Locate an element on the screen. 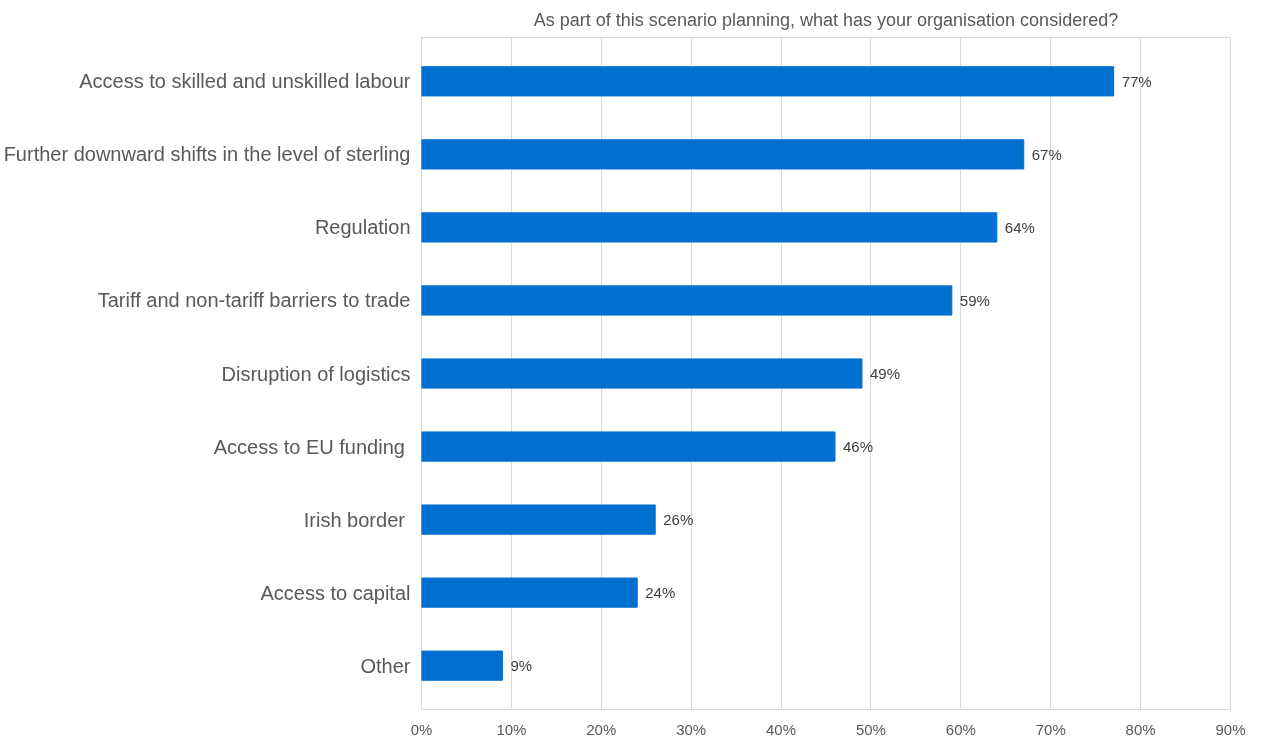 Image resolution: width=1281 pixels, height=745 pixels. data-label: 46% is located at coordinates (858, 447).